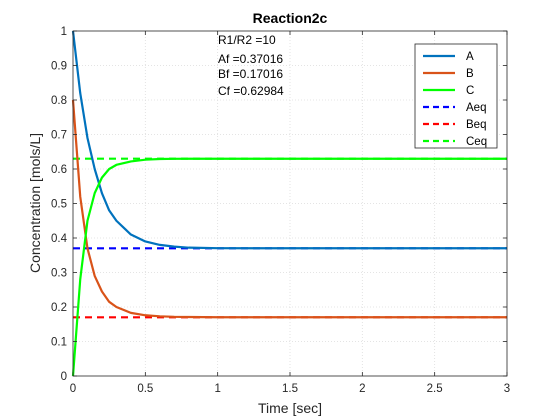  What do you see at coordinates (59, 343) in the screenshot?
I see `y-tick-label: 0.1` at bounding box center [59, 343].